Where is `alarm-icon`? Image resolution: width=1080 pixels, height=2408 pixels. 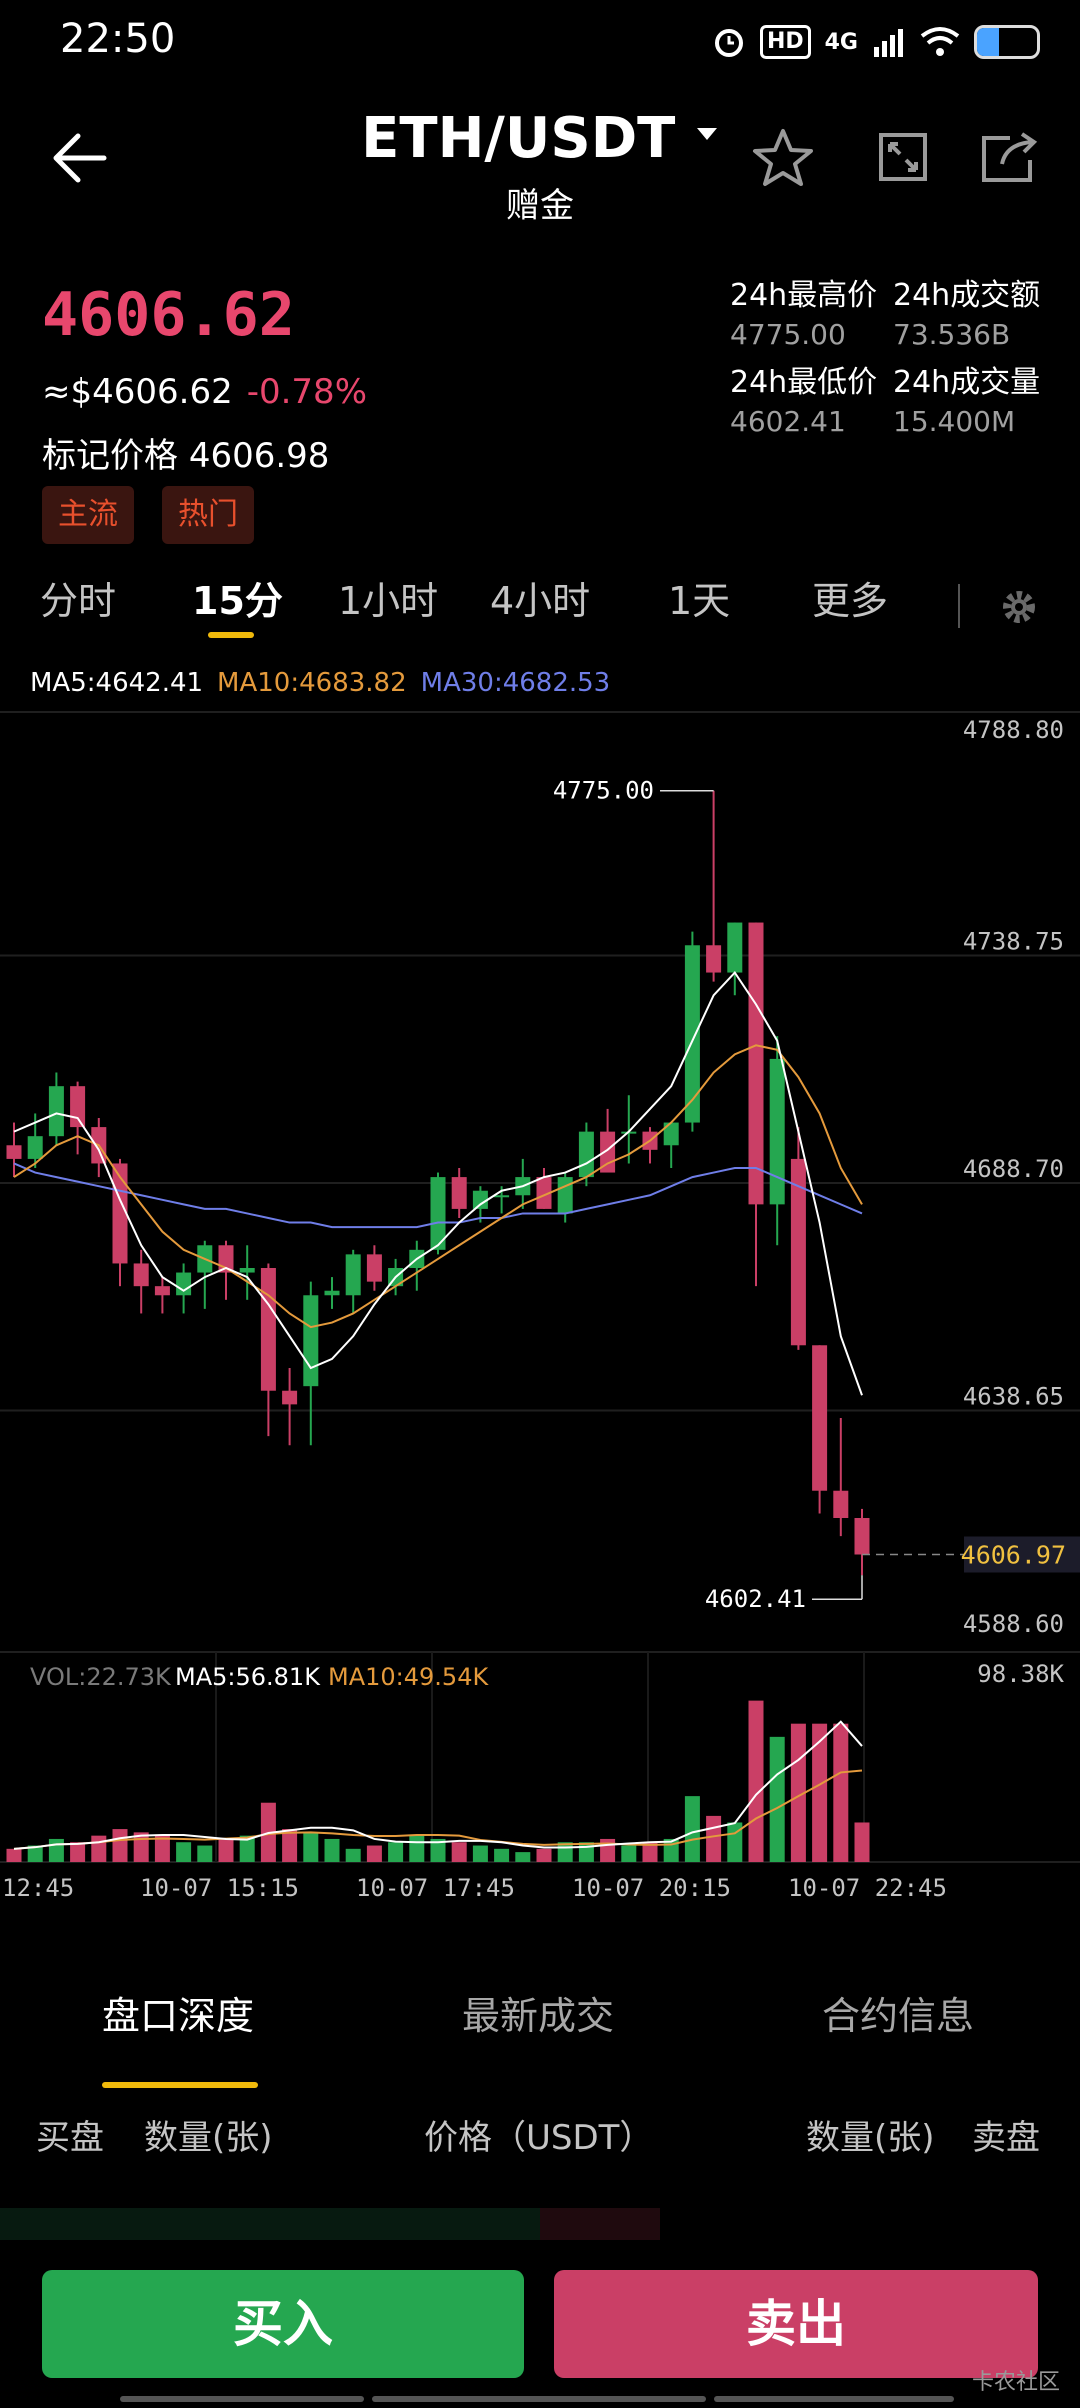 alarm-icon is located at coordinates (728, 43).